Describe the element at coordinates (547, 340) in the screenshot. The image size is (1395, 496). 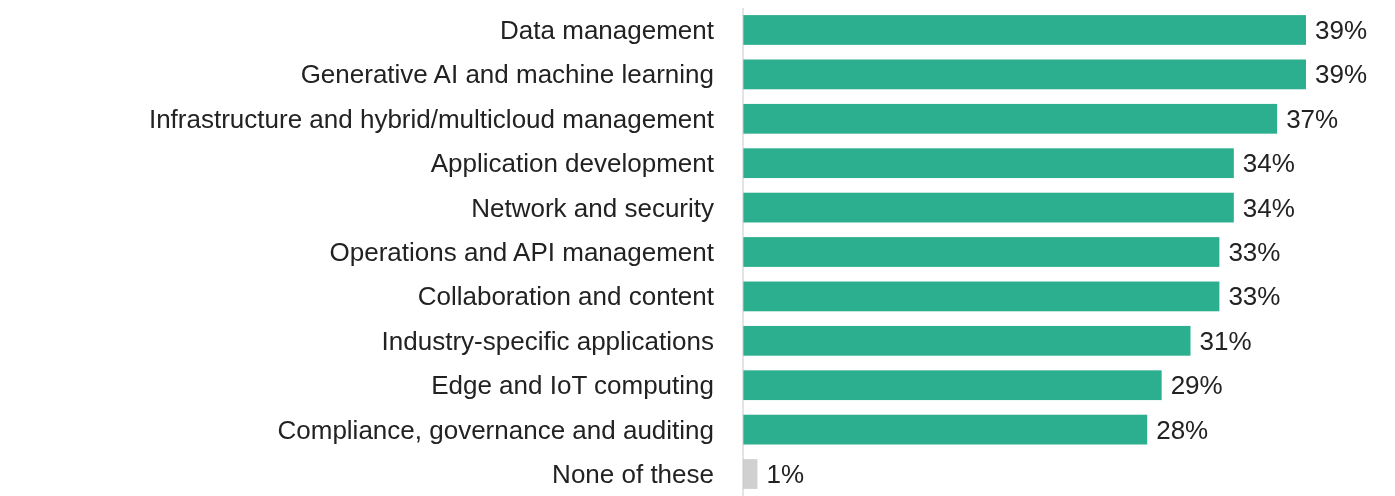
I see `y-tick-label: Industry-specific applications` at that location.